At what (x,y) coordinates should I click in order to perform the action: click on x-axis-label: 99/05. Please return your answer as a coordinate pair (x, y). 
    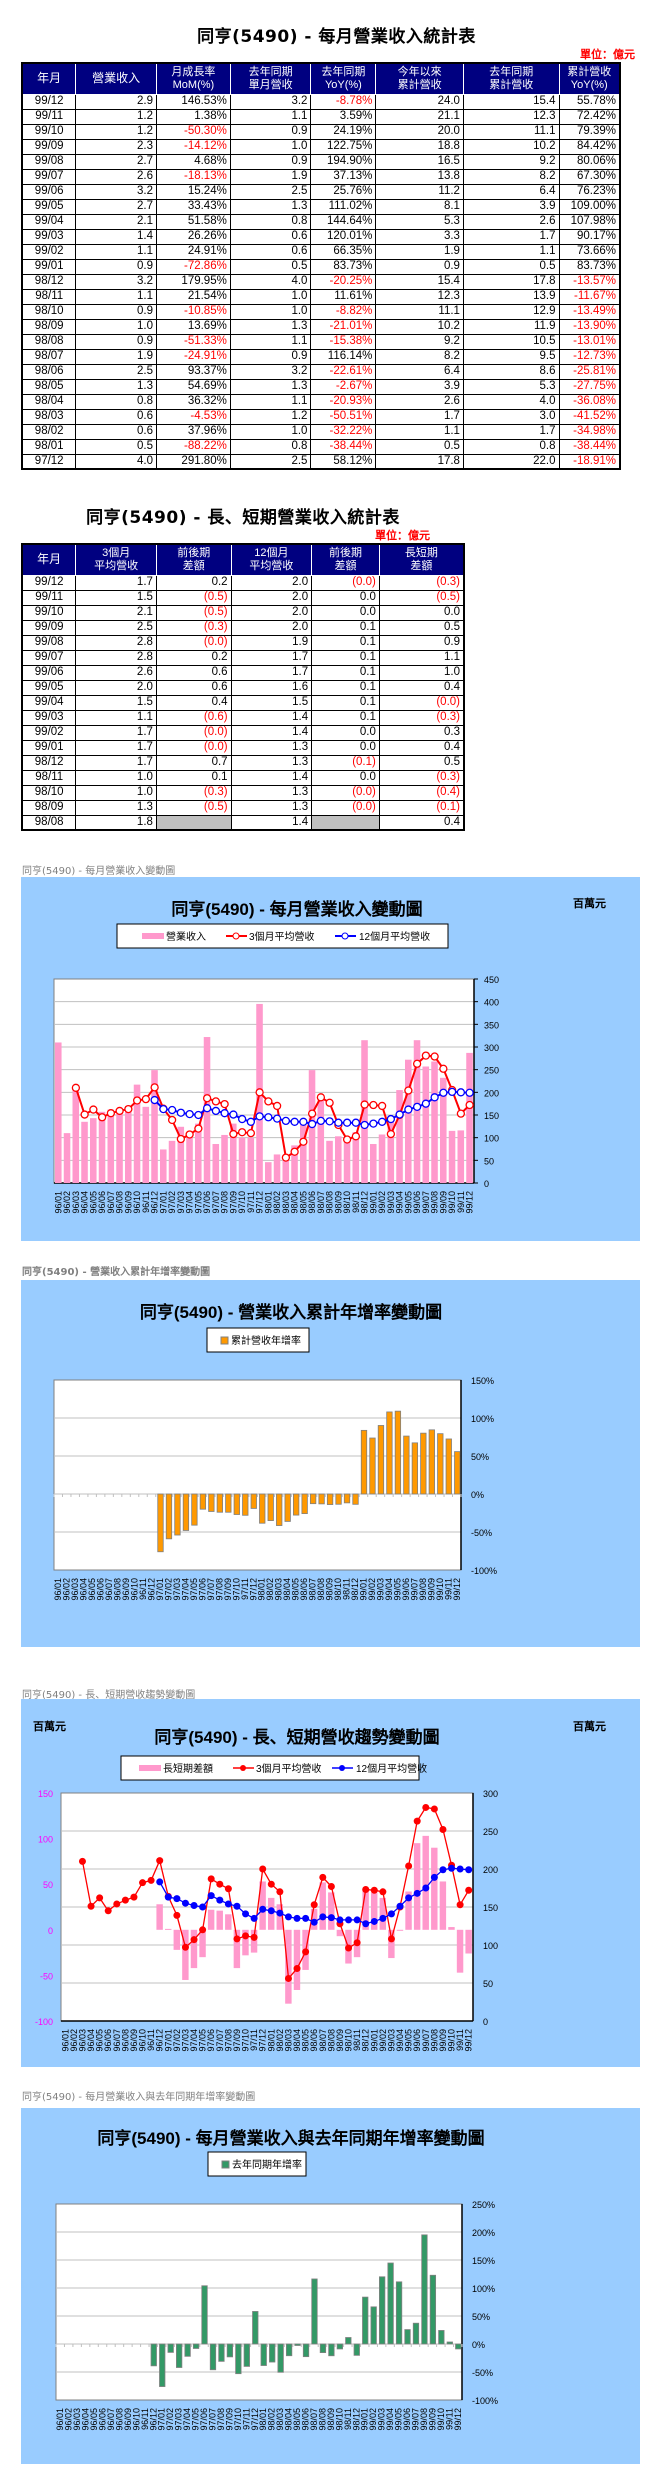
    Looking at the image, I should click on (409, 2040).